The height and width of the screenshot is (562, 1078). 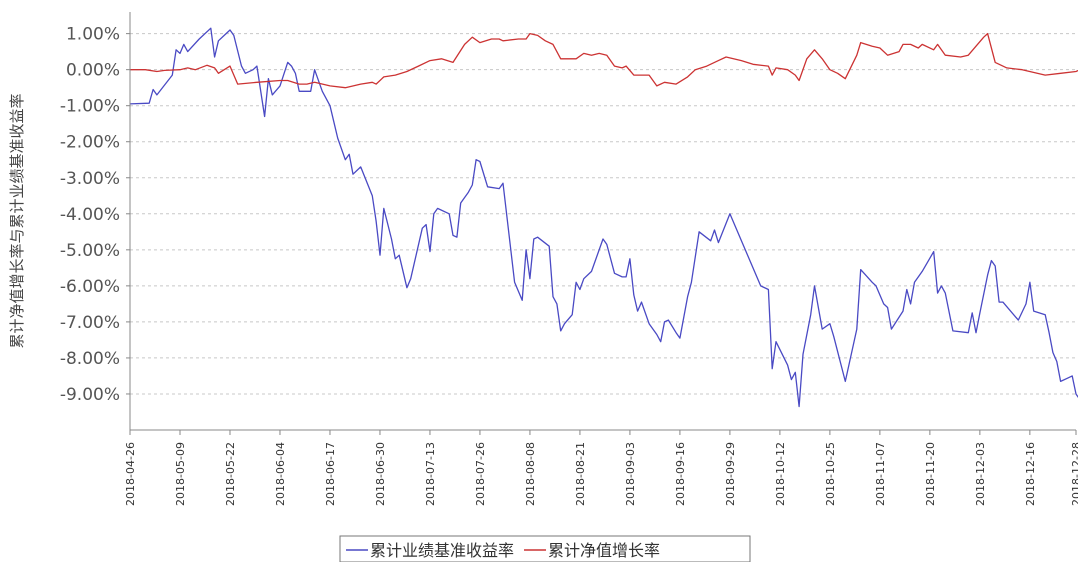 What do you see at coordinates (90, 179) in the screenshot?
I see `y-tick-label: -3.00%` at bounding box center [90, 179].